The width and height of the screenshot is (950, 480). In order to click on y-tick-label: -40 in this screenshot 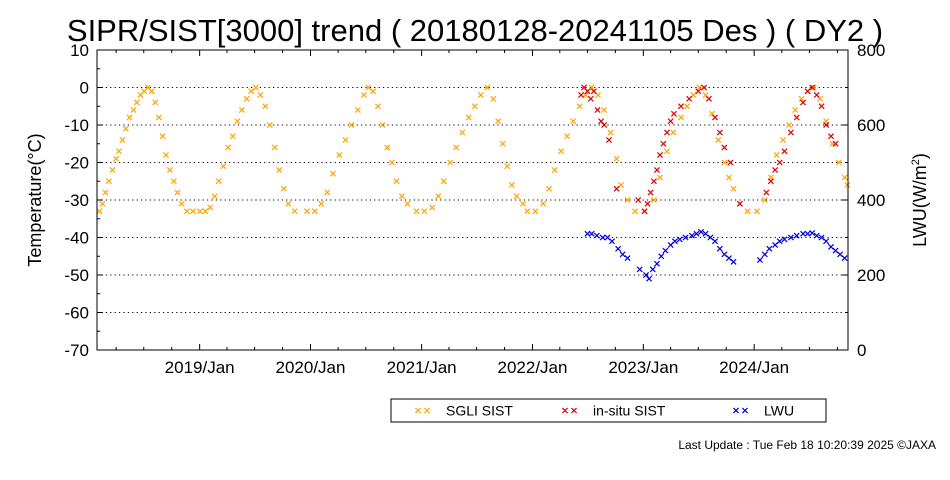, I will do `click(76, 238)`.